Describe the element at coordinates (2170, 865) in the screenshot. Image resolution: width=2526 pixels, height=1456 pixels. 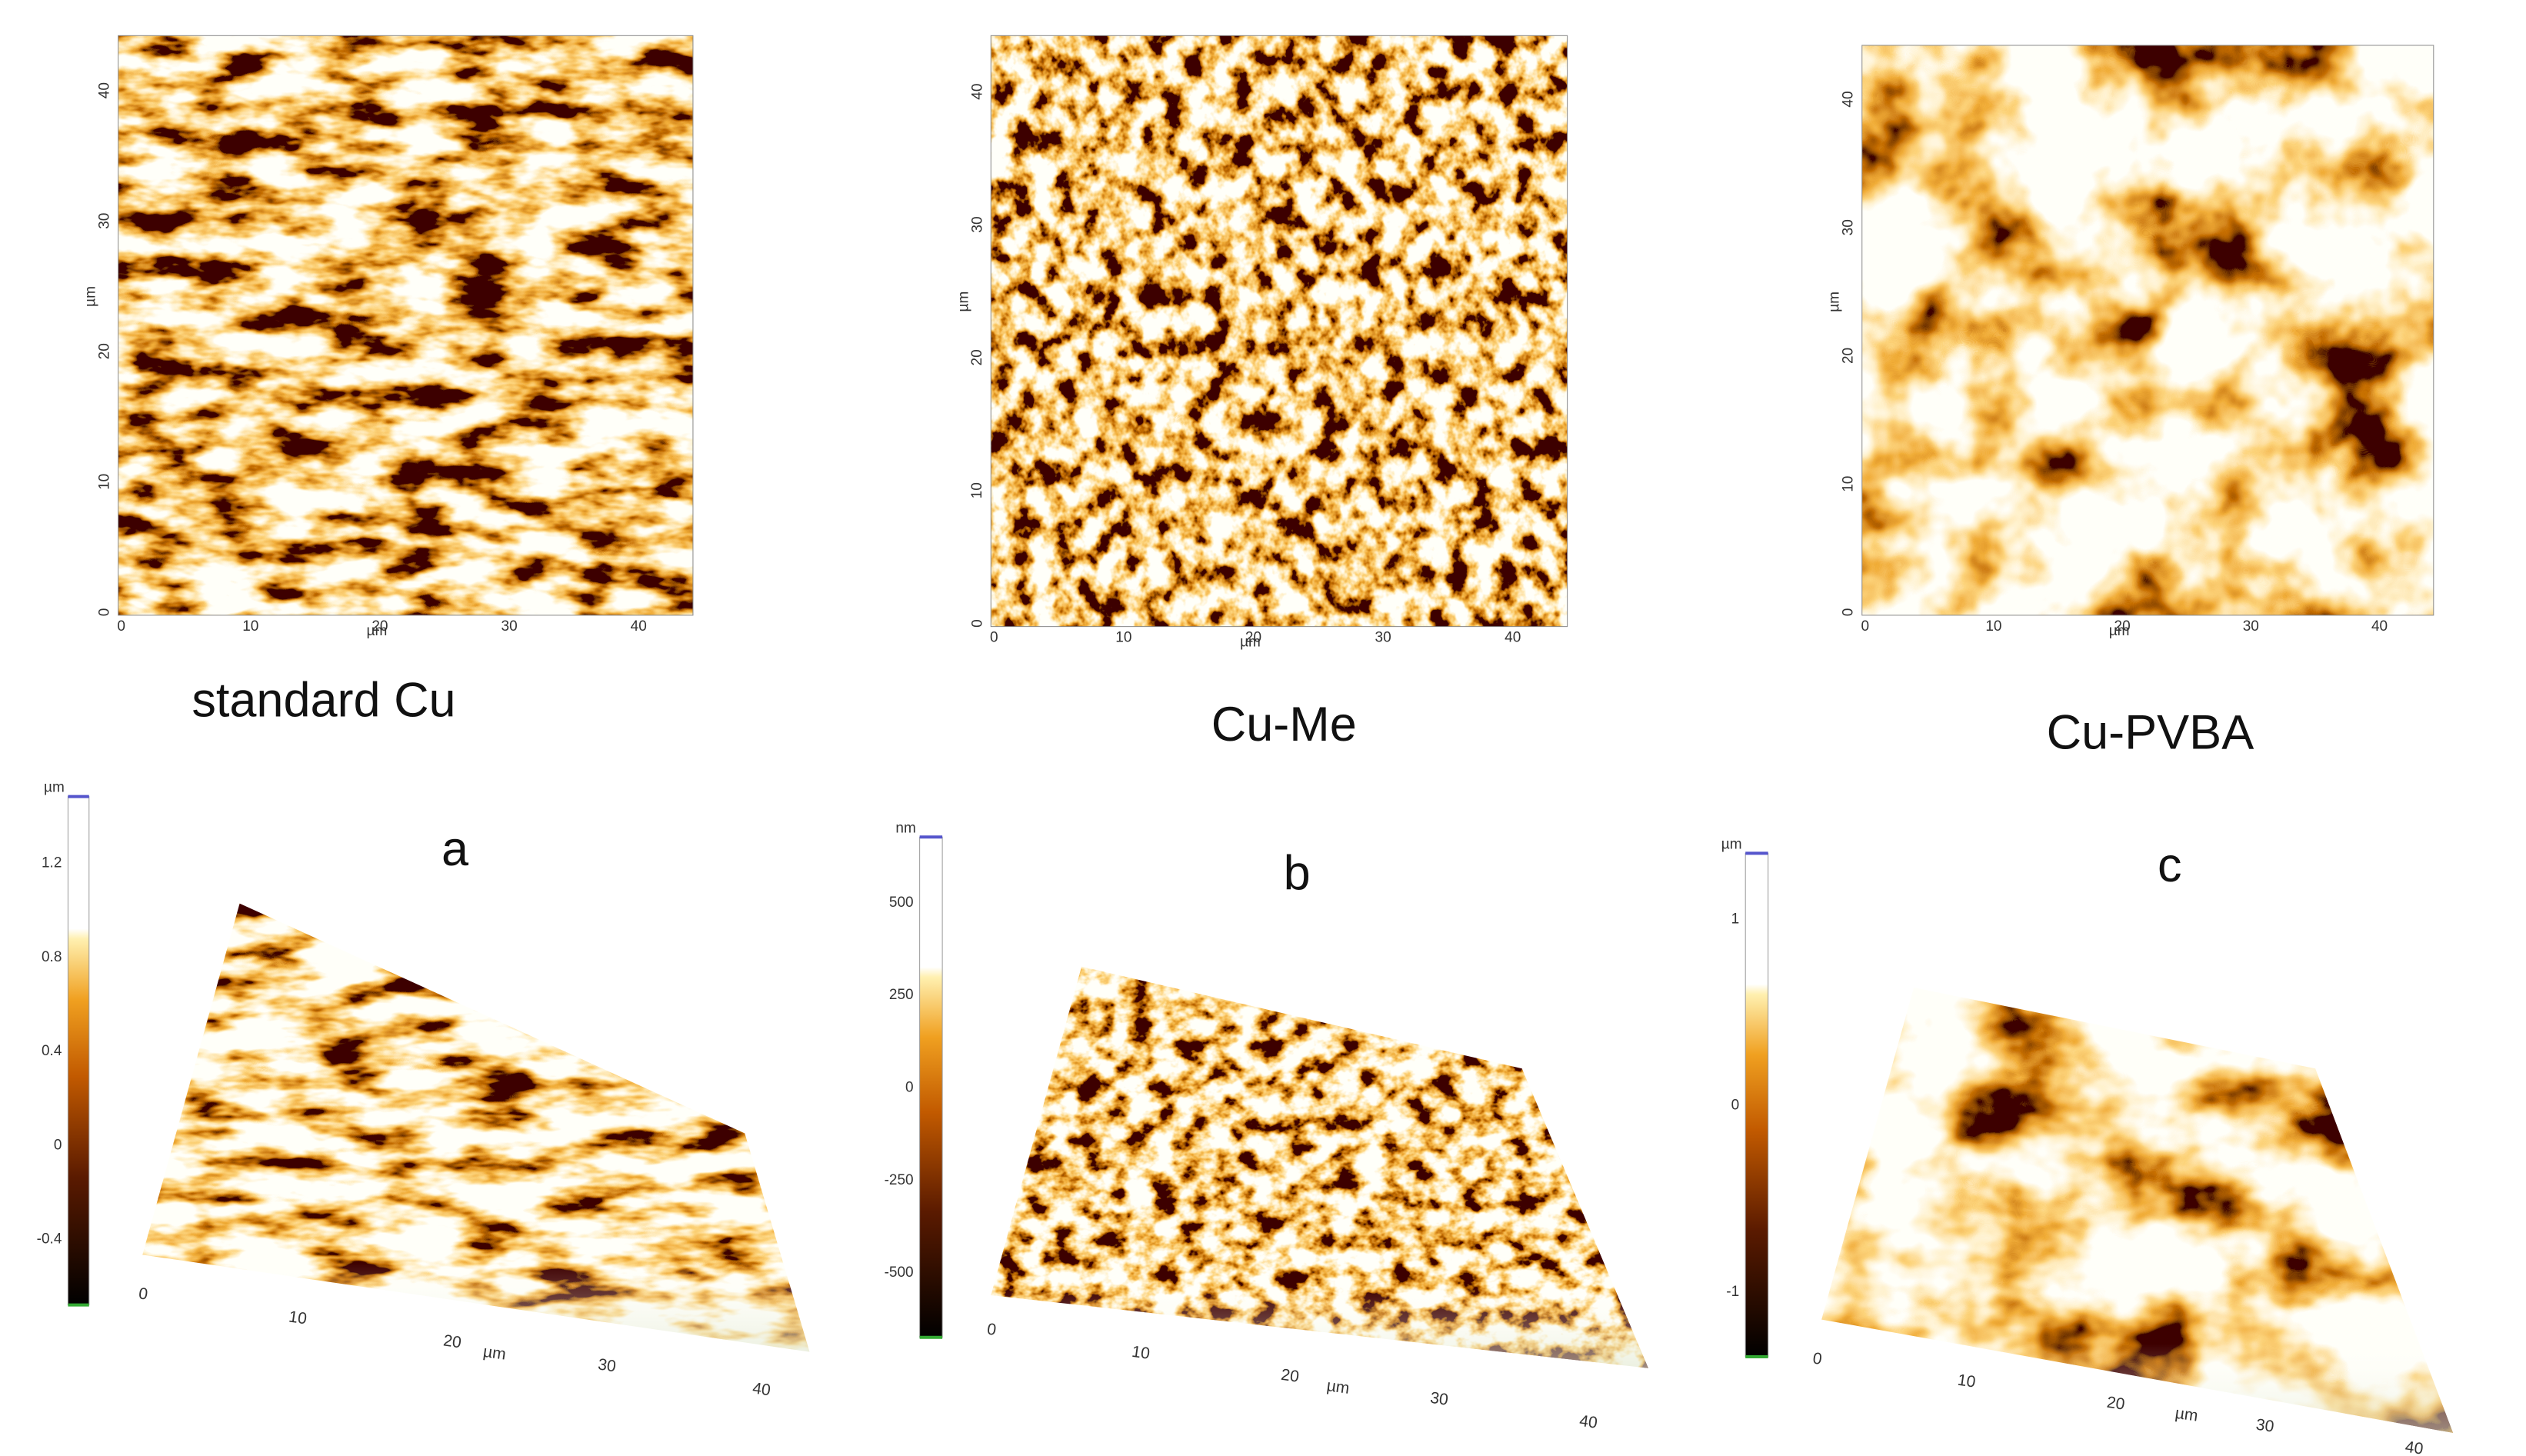
I see `panel-letter: c` at that location.